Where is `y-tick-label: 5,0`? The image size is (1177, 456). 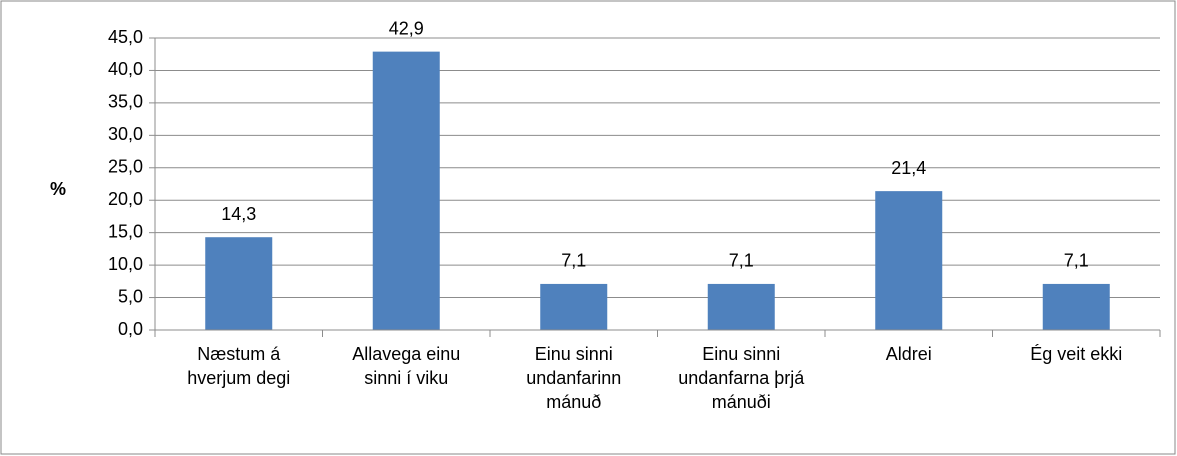 y-tick-label: 5,0 is located at coordinates (130, 296).